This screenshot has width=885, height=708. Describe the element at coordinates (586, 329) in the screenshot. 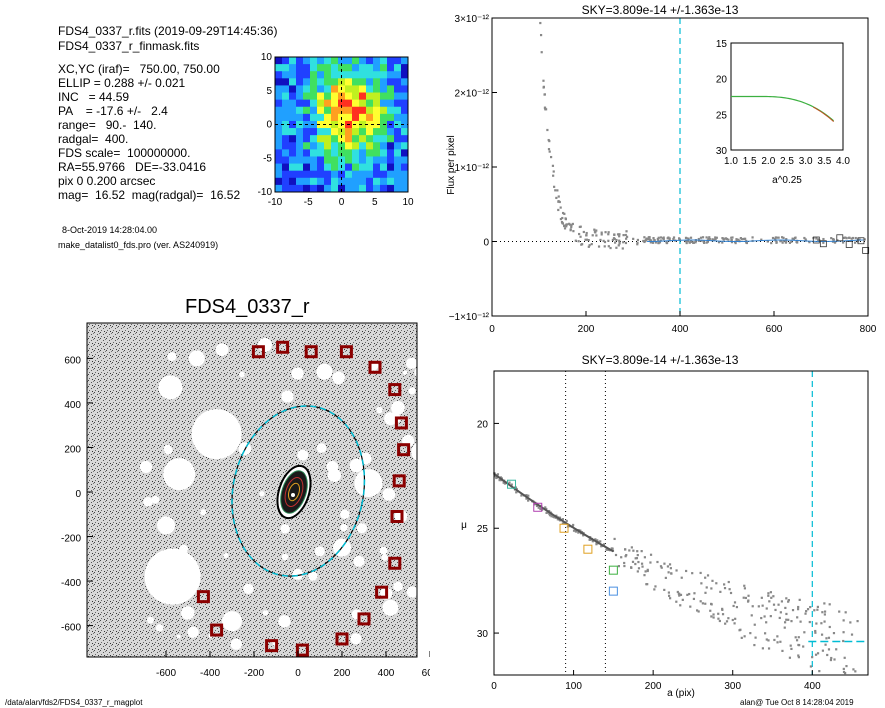

I see `flux-x-tick: 200` at that location.